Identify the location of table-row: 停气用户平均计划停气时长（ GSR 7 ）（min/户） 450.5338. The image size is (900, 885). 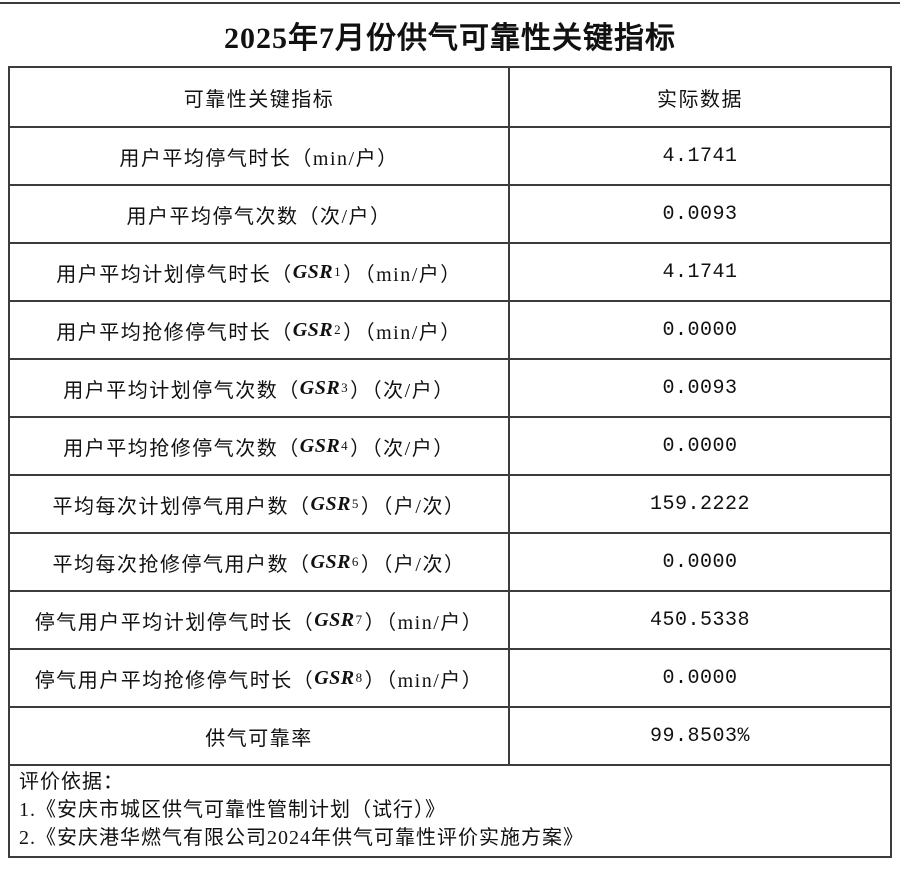
(450, 619).